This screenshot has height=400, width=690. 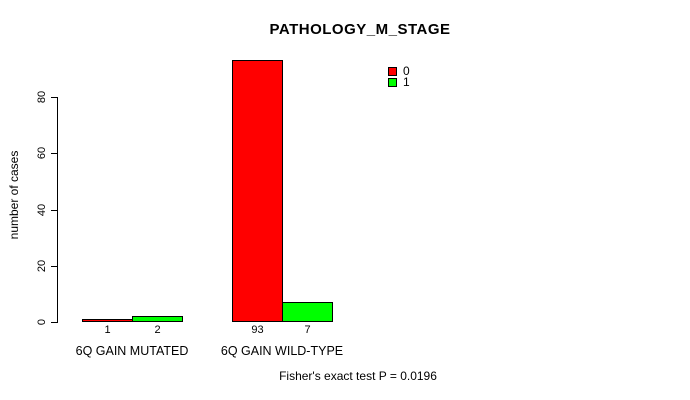 What do you see at coordinates (282, 351) in the screenshot?
I see `category-label: 6Q GAIN WILD-TYPE` at bounding box center [282, 351].